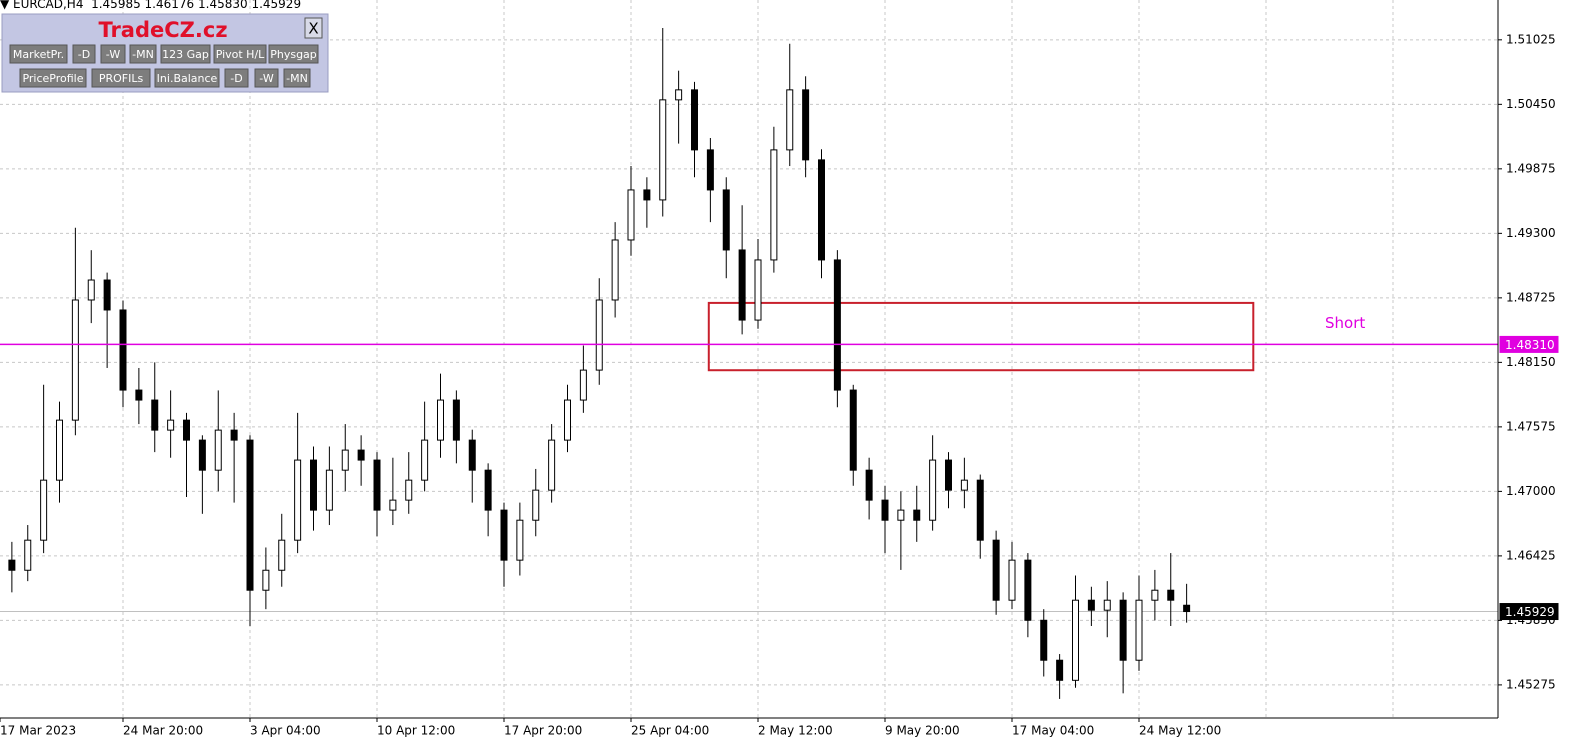  I want to click on panel-button-label: MarketPr., so click(38, 54).